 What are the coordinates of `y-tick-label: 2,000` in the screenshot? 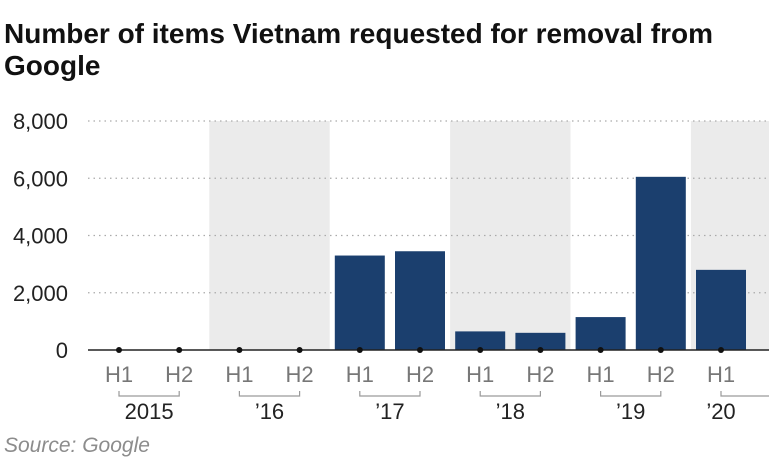 It's located at (40, 293).